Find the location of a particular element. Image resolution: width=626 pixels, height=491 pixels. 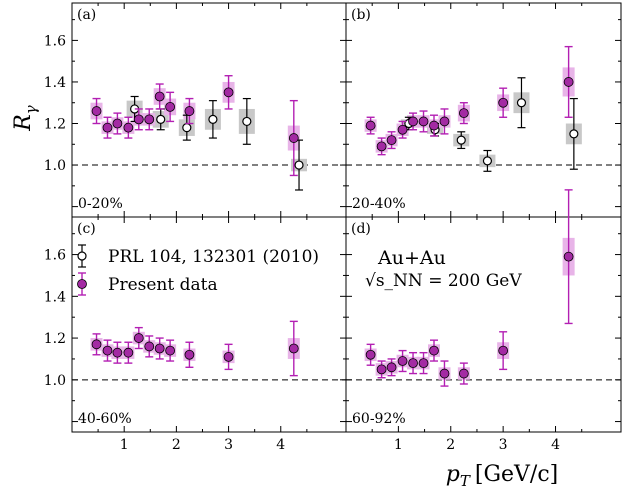

x-axis-label: pT [GeV/c] is located at coordinates (502, 476).